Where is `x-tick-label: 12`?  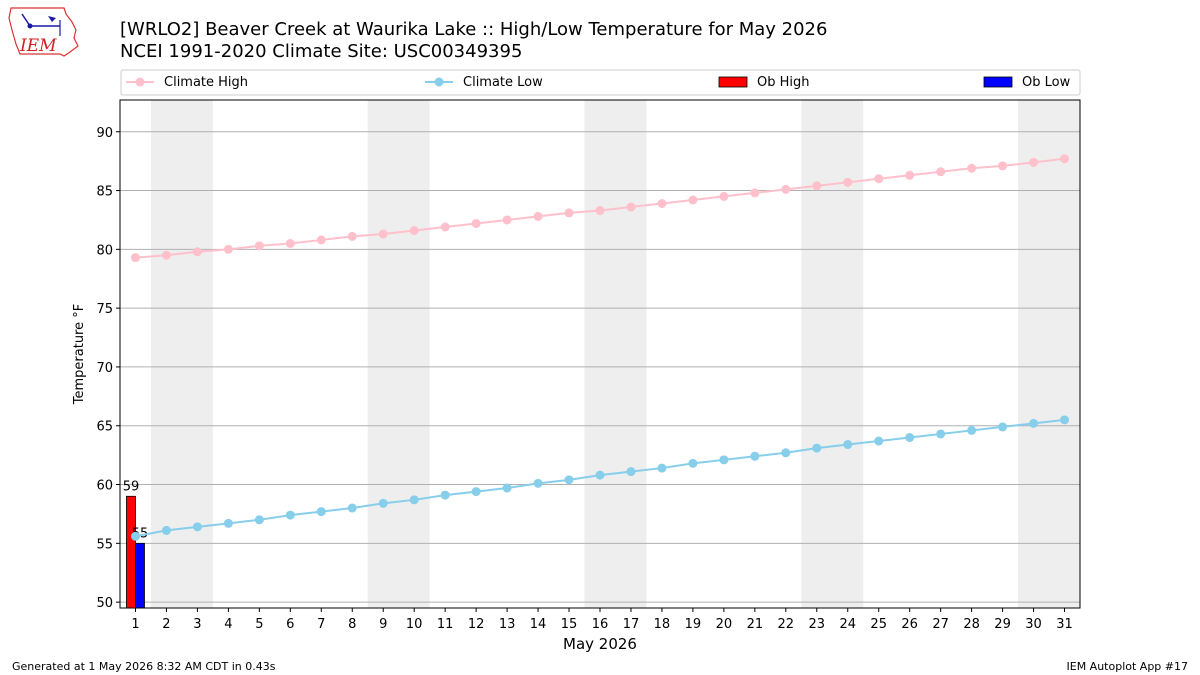 x-tick-label: 12 is located at coordinates (476, 624).